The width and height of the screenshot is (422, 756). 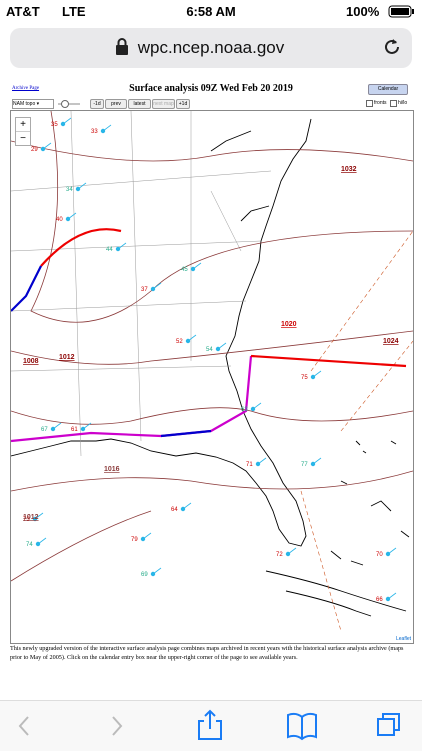 I want to click on station-label: 74, so click(x=29, y=545).